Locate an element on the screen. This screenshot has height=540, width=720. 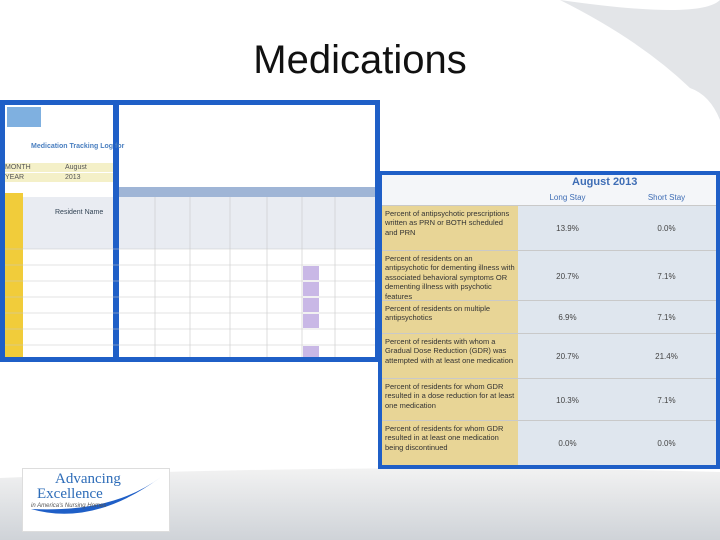
slide-title: Medications is located at coordinates (360, 60).